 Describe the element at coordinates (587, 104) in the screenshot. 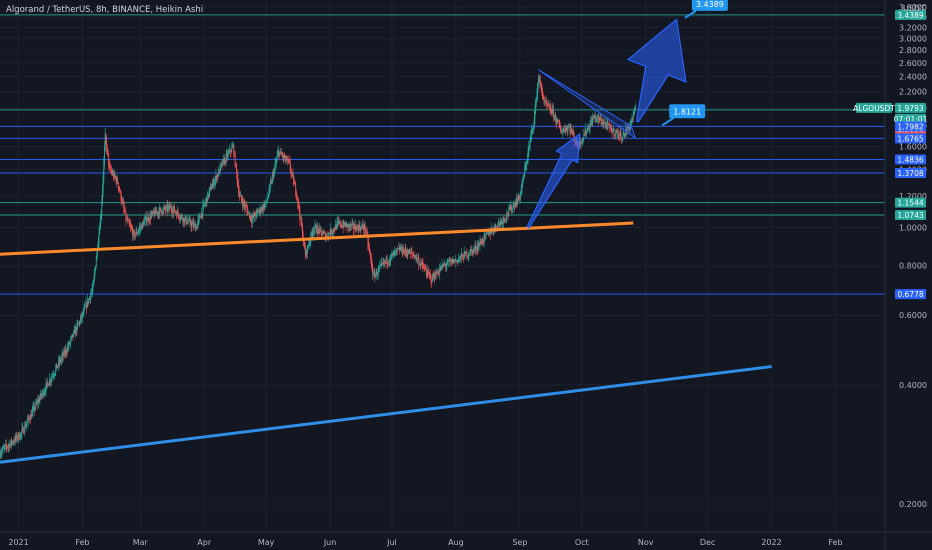

I see `triangle-pattern` at that location.